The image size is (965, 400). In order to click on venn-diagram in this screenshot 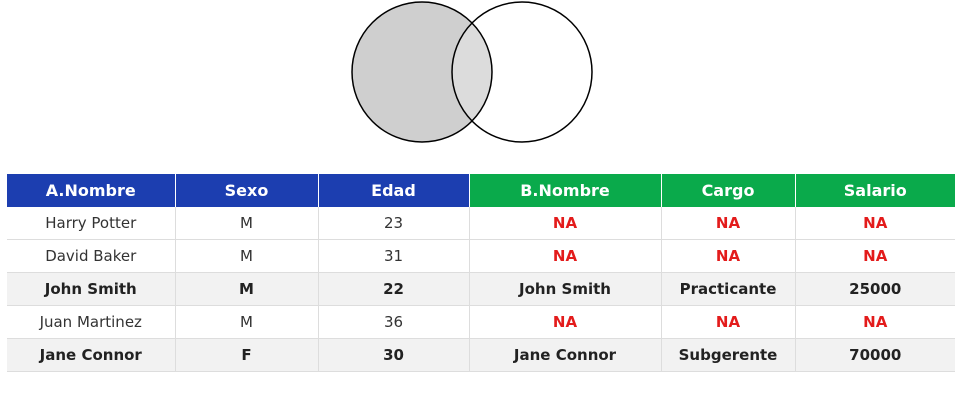, I will do `click(472, 72)`.